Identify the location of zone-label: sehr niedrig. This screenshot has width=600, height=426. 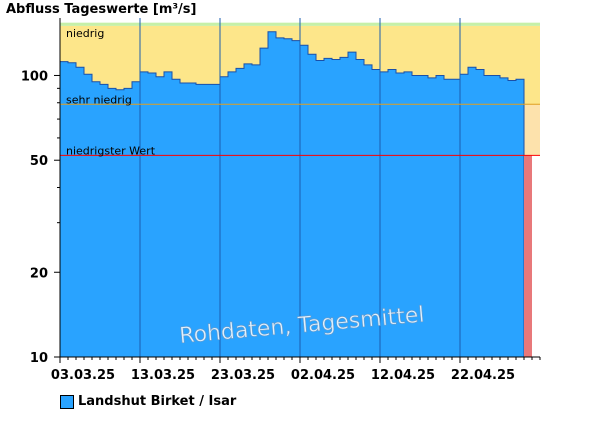
(99, 99).